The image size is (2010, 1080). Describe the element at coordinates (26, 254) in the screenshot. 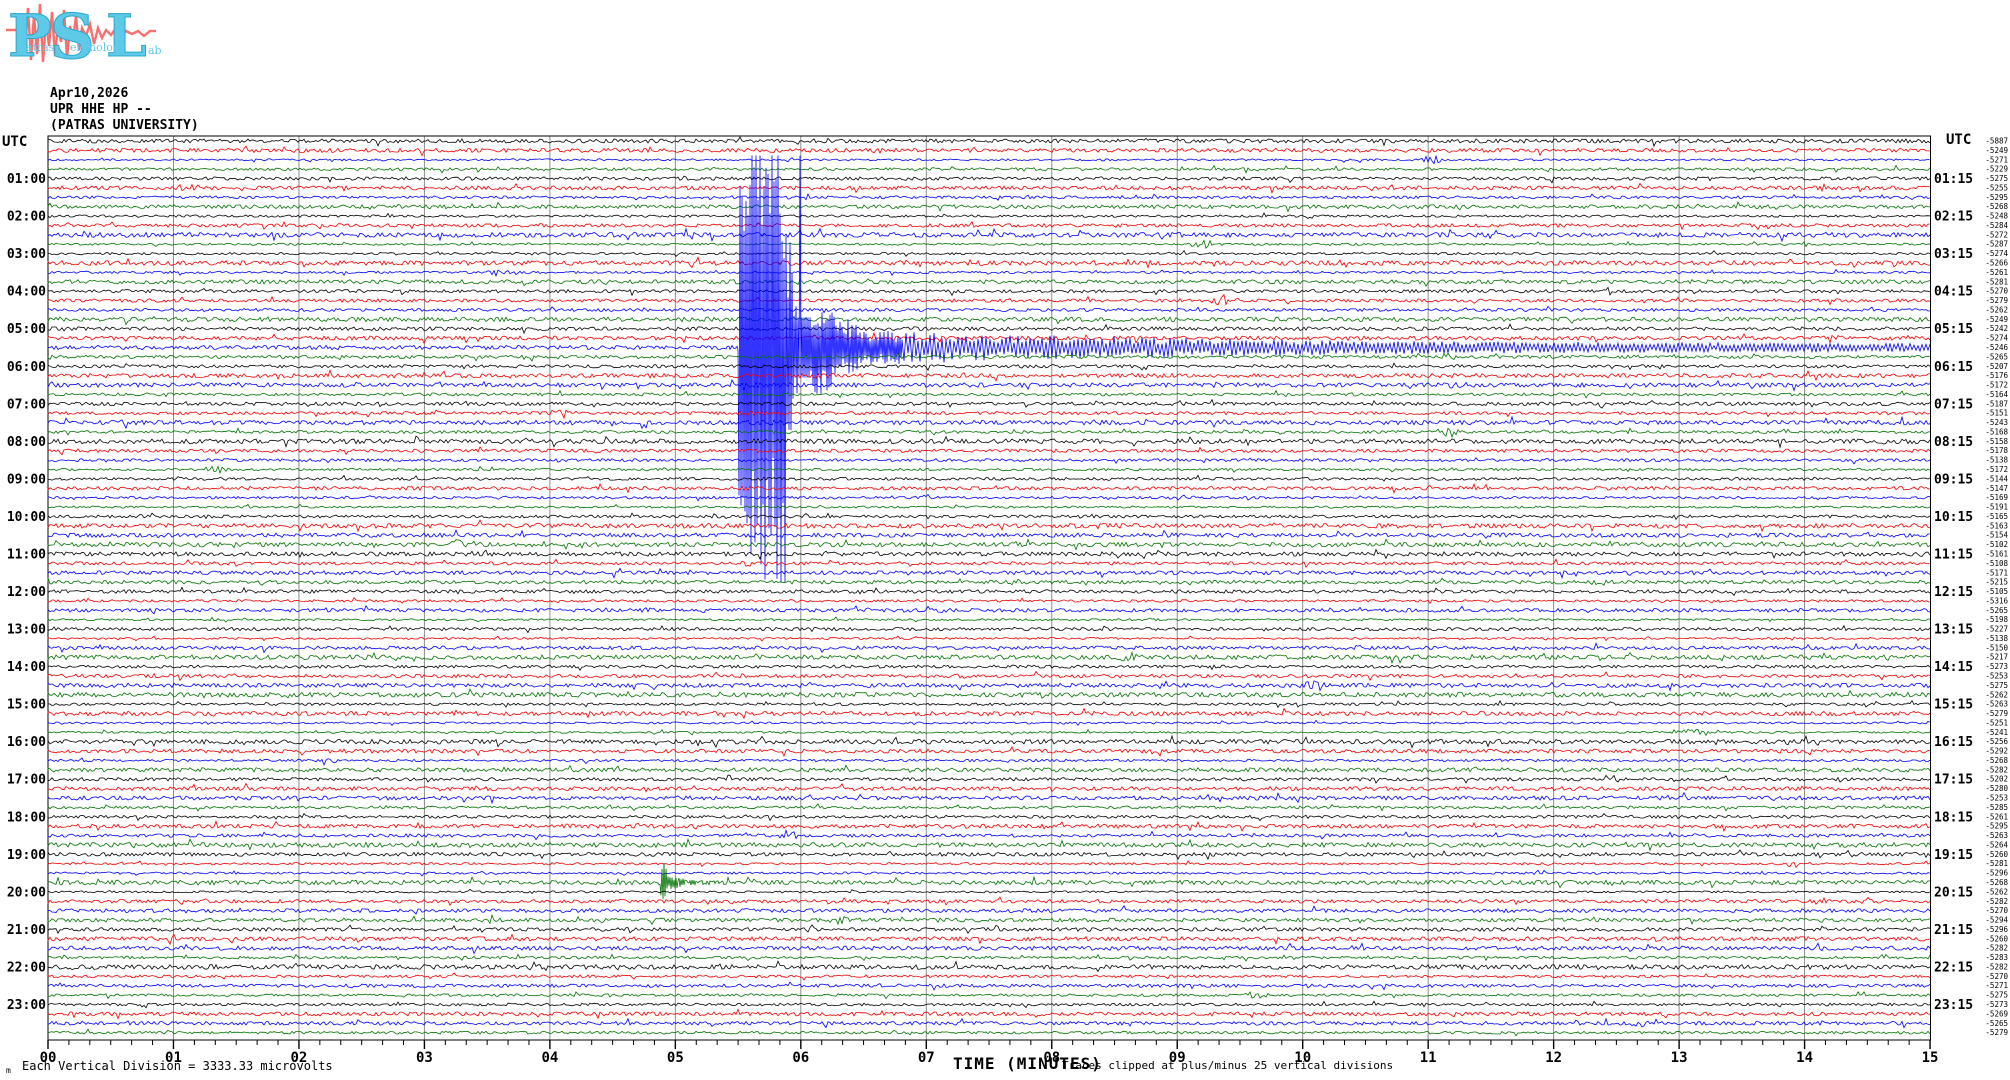

I see `hour-label-left: 03:00` at that location.